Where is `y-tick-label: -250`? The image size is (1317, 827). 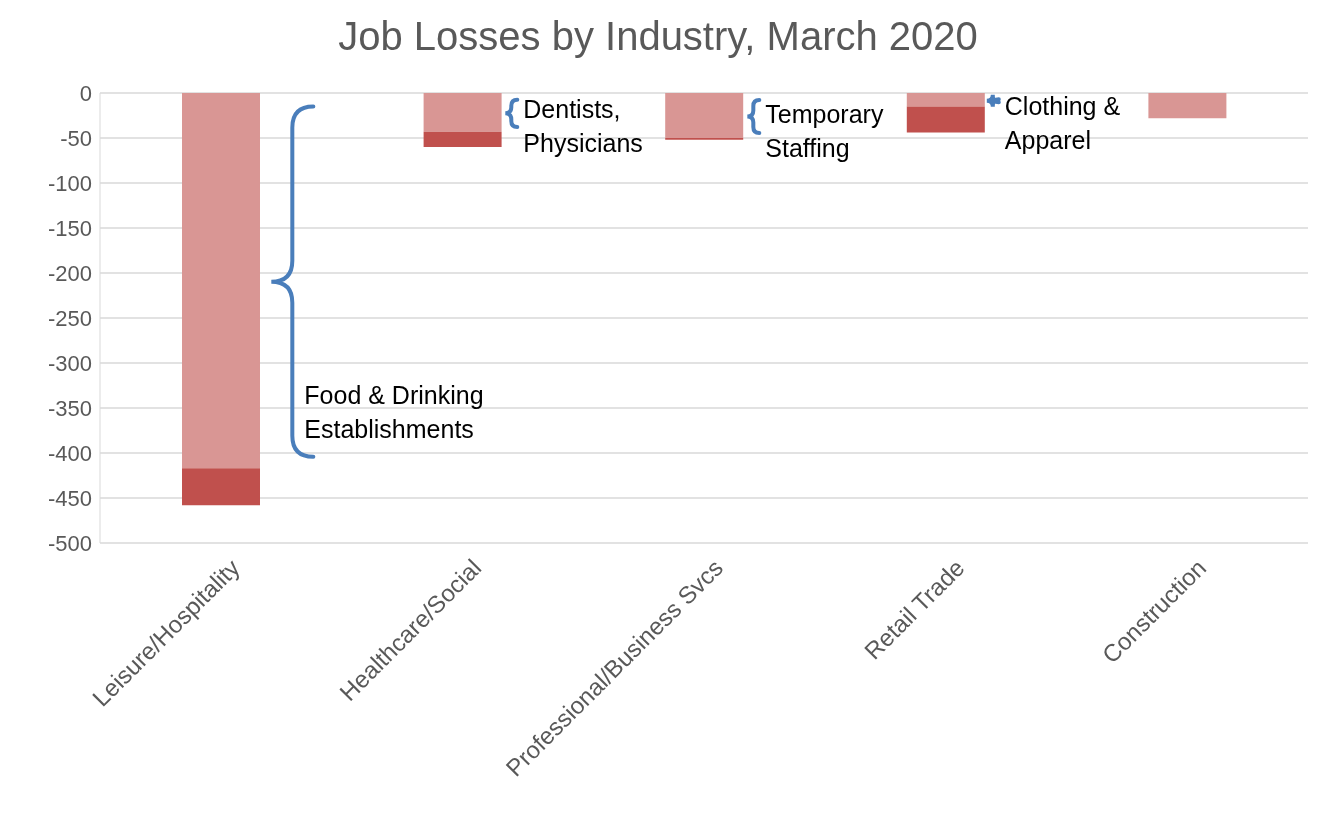 y-tick-label: -250 is located at coordinates (69, 318).